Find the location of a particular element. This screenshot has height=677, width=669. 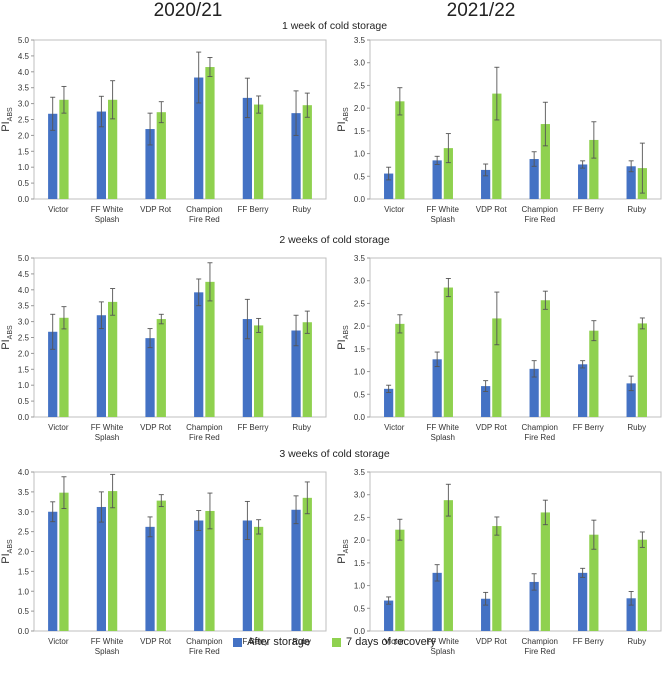

legend-label-recovery: 7 days of recovery is located at coordinates (391, 642).